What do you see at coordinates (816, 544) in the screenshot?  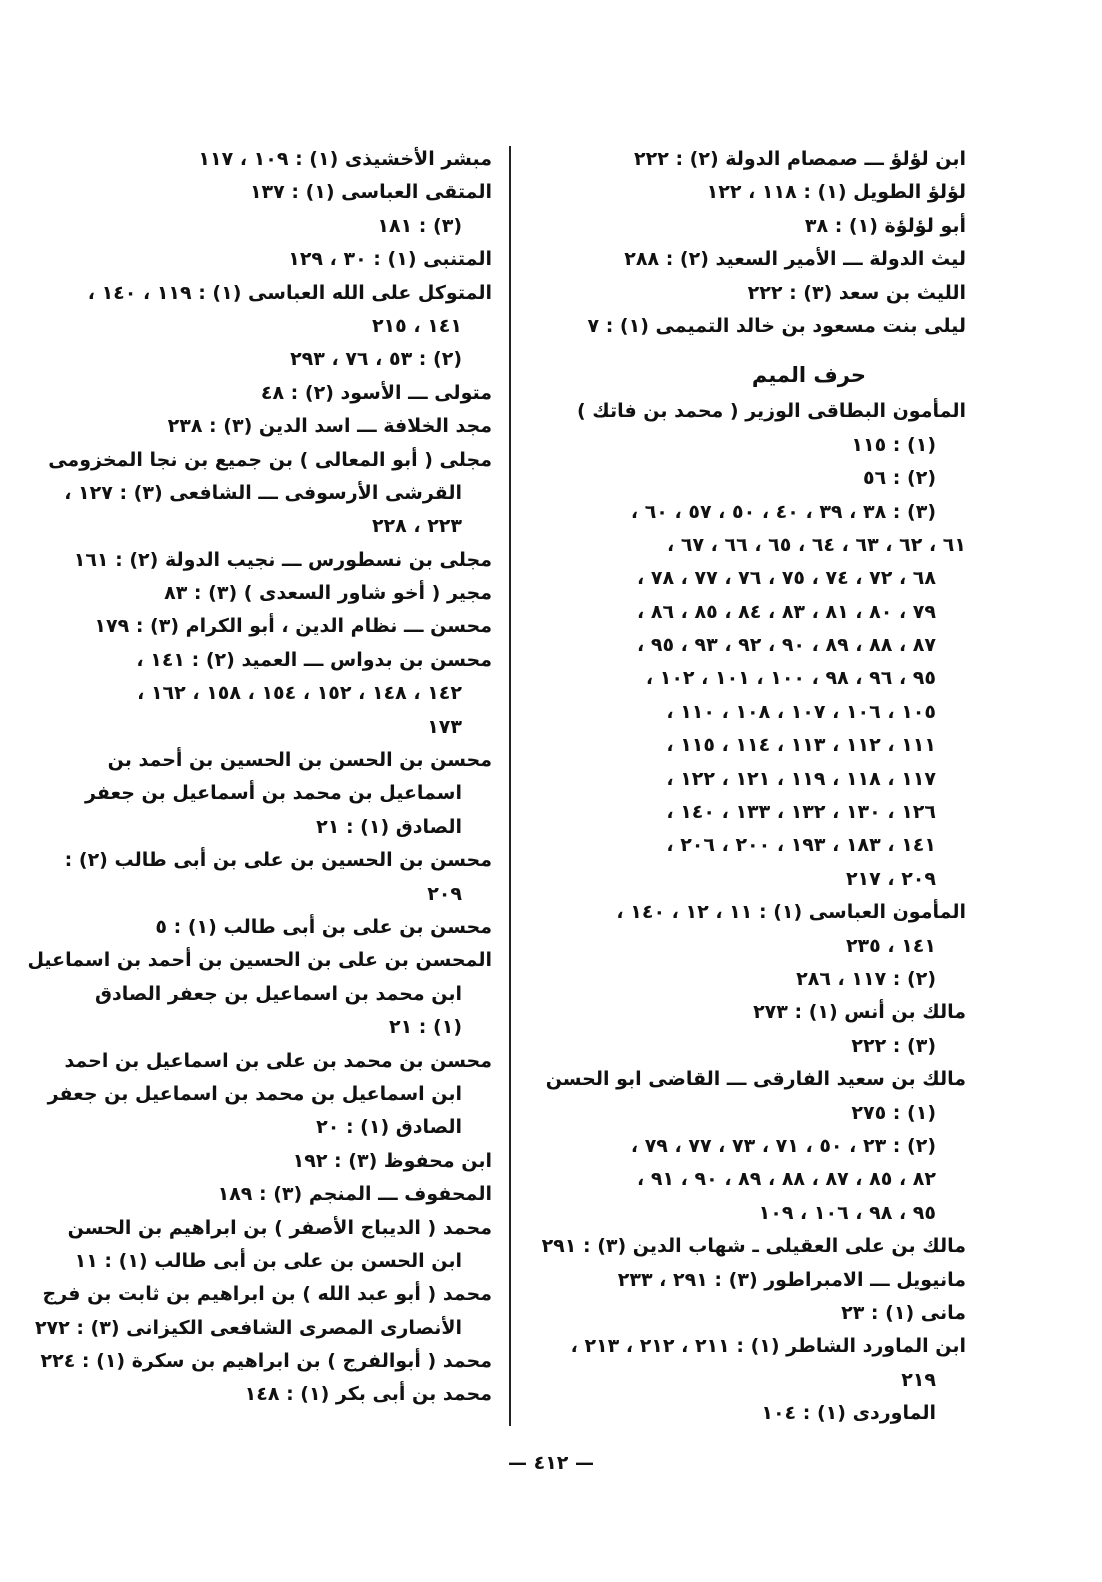 I see `index-entry: ٦١ ، ٦٢ ، ٦٣ ، ٦٤ ، ٦٥ ، ٦٦ ، ٦٧ ،` at bounding box center [816, 544].